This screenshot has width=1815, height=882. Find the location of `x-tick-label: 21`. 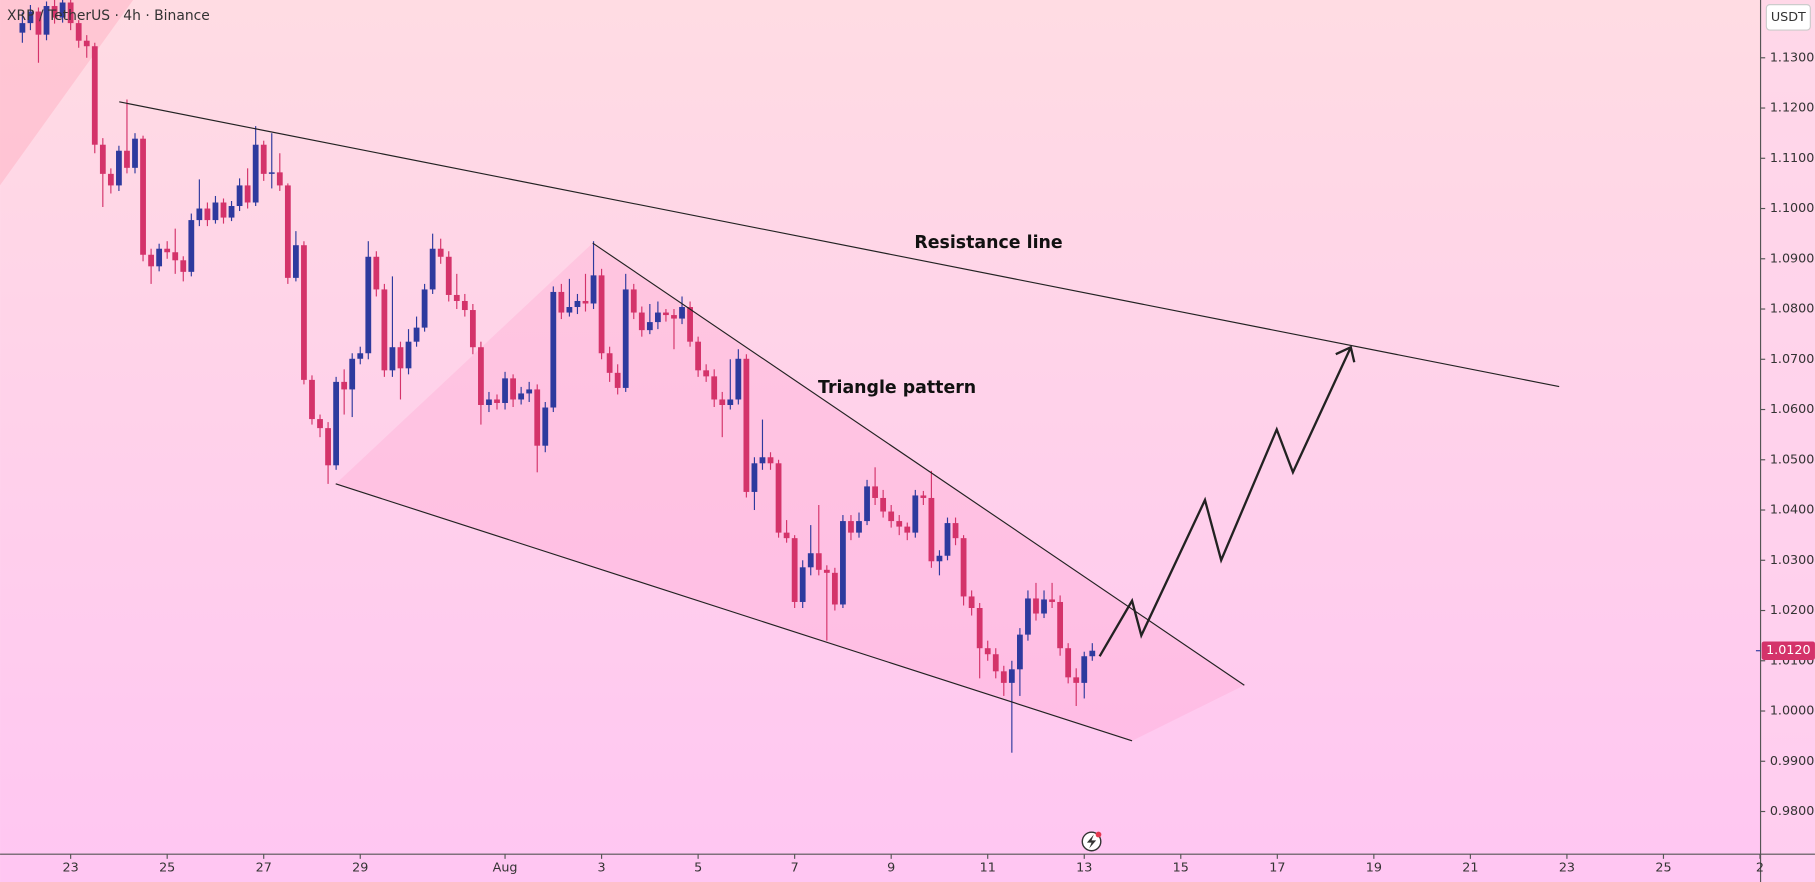

x-tick-label: 21 is located at coordinates (1470, 868).